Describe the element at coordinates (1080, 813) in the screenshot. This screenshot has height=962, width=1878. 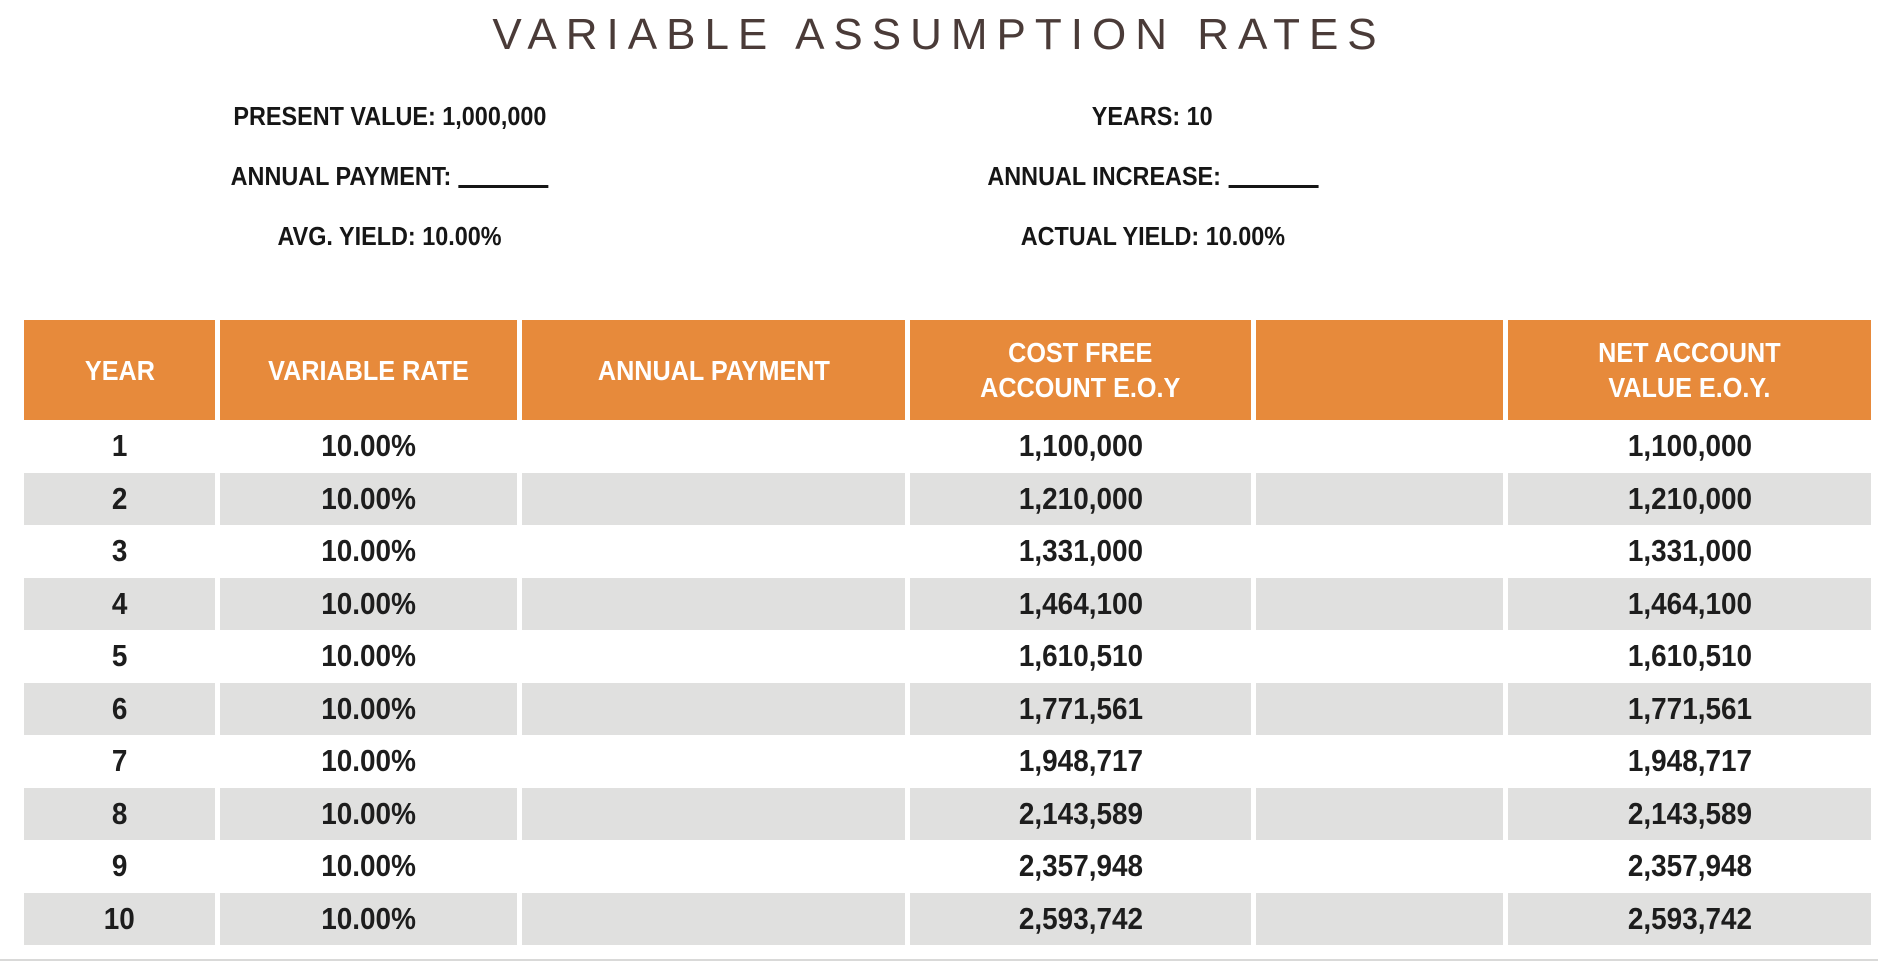
I see `cell-cost-free-account-eoy-row-8: 2,143,589` at that location.